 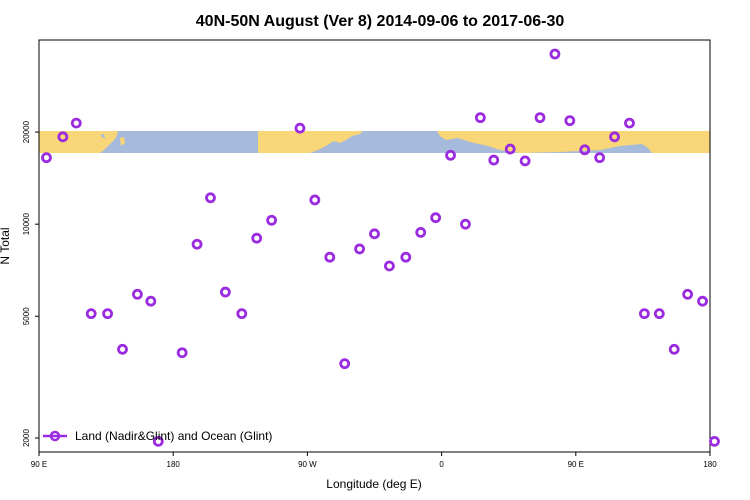 I want to click on land-north-america, so click(x=310, y=142).